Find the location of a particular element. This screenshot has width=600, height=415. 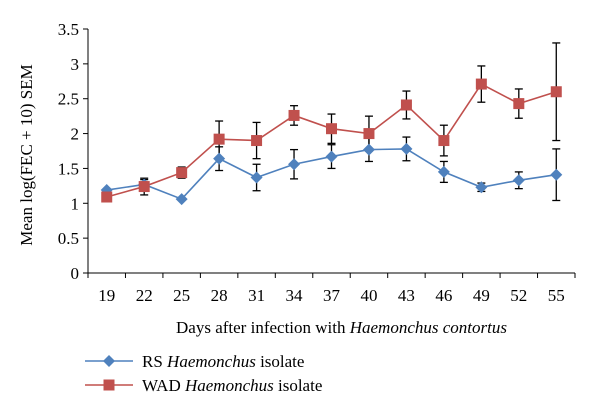

x-tick-label: 25 is located at coordinates (181, 295).